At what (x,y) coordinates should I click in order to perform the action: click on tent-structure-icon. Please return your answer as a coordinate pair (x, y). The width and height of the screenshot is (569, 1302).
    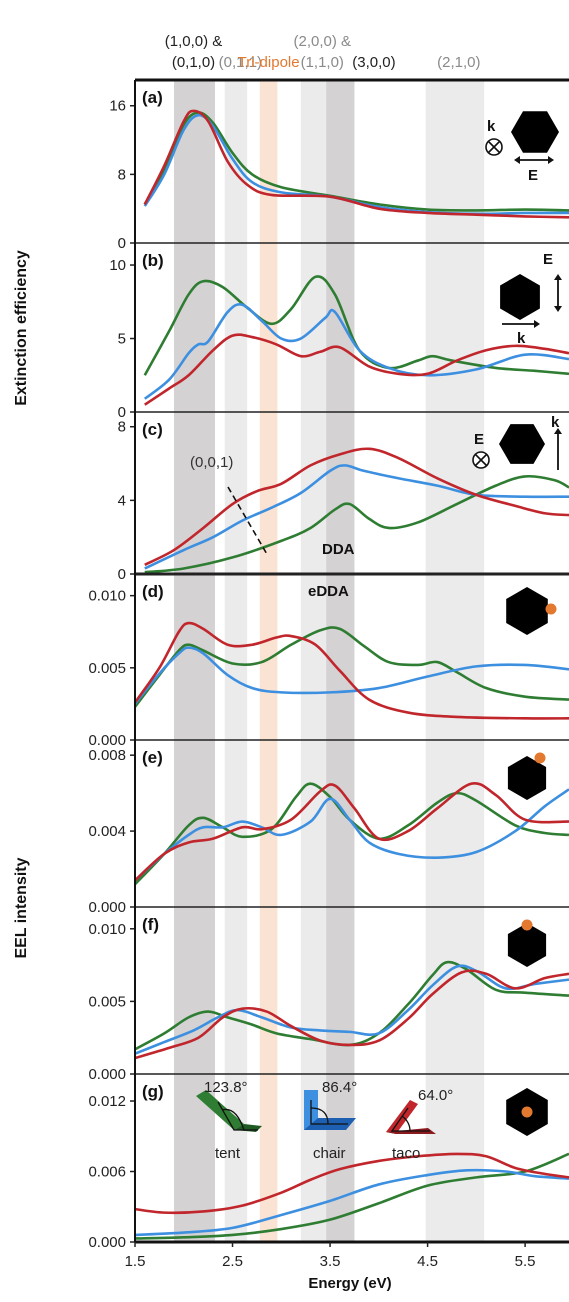
    Looking at the image, I should click on (229, 1111).